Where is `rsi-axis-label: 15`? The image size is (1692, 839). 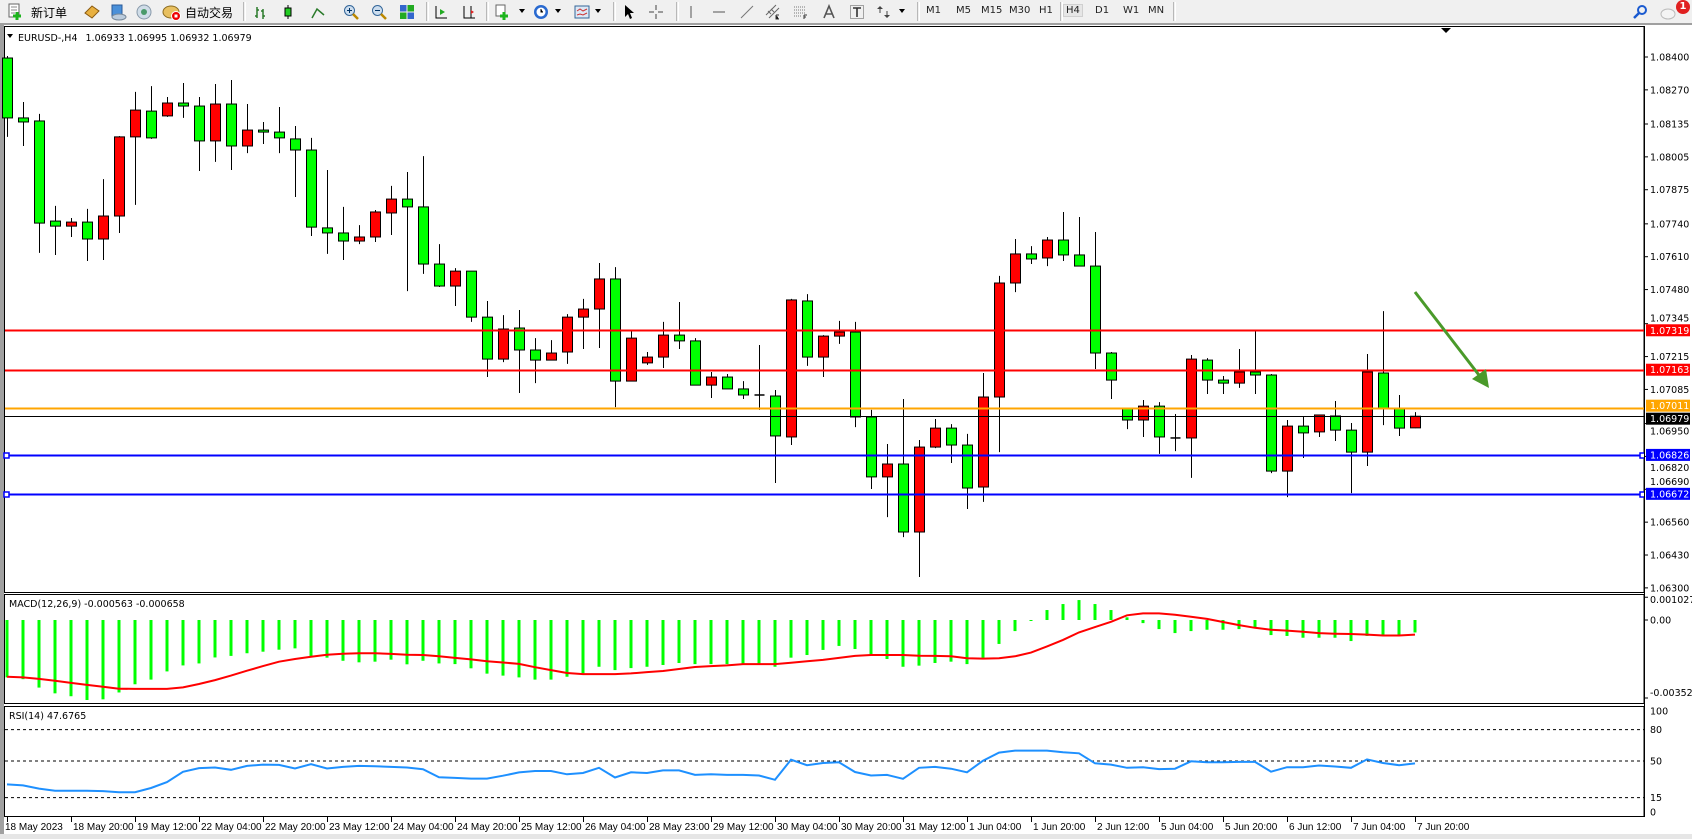
rsi-axis-label: 15 is located at coordinates (1656, 798).